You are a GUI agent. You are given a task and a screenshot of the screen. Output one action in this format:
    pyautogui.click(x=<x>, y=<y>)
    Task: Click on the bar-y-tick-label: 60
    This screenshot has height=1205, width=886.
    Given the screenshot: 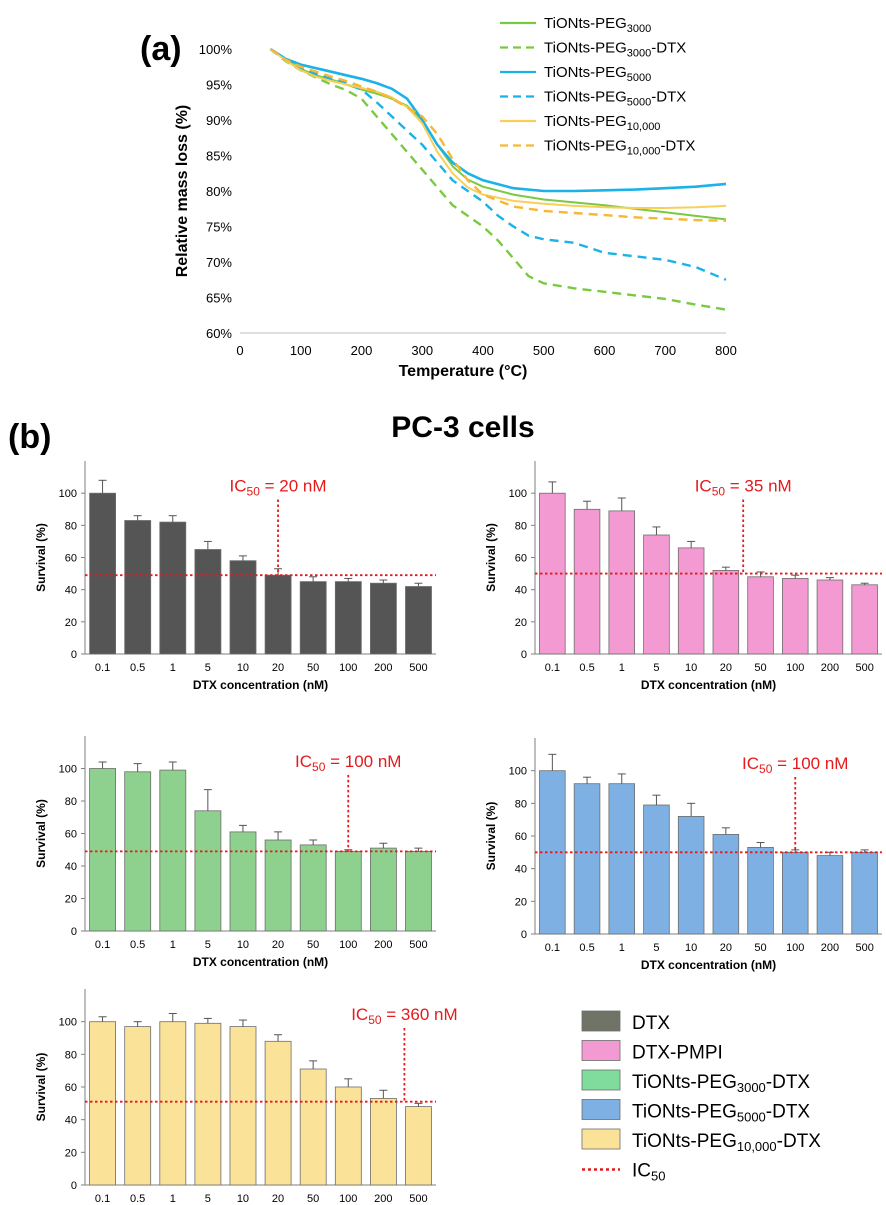 What is the action you would take?
    pyautogui.click(x=71, y=1088)
    